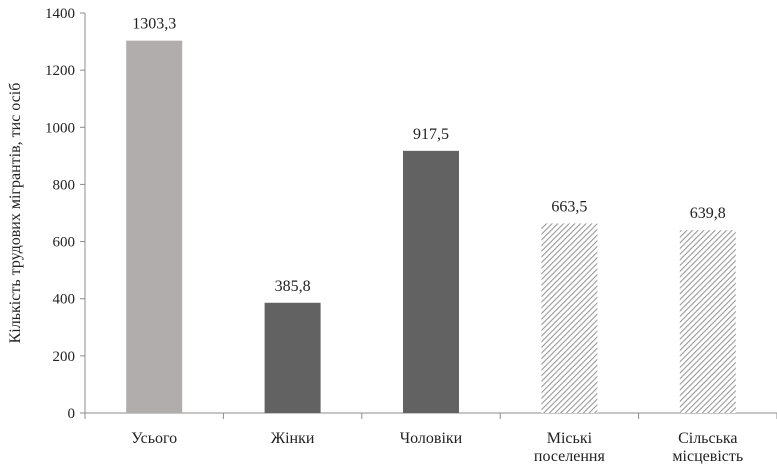  I want to click on data-label: 639,8, so click(708, 213).